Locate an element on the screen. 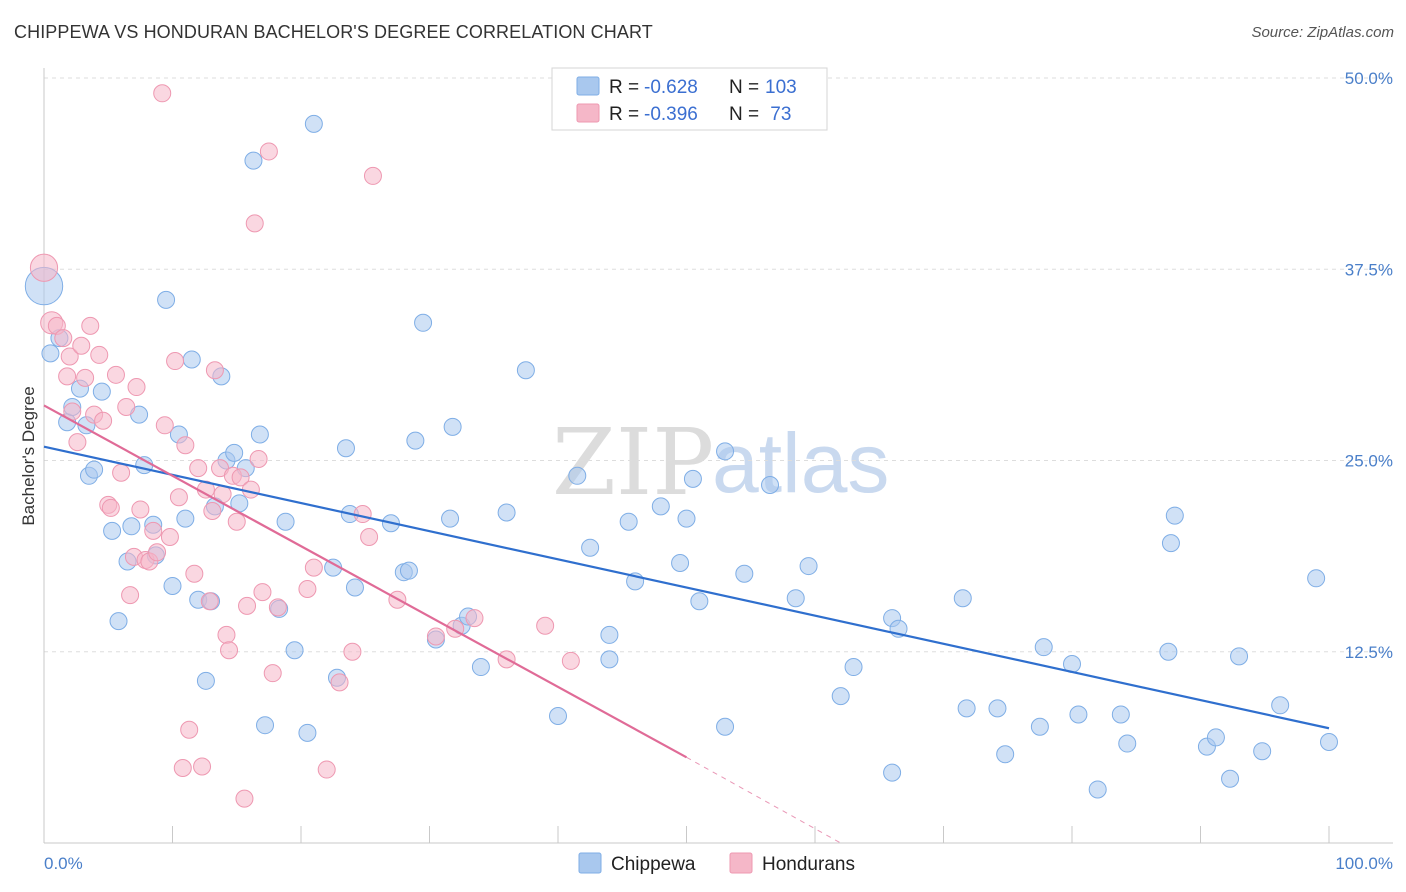 The height and width of the screenshot is (892, 1406). trend-line-extension is located at coordinates (763, 800).